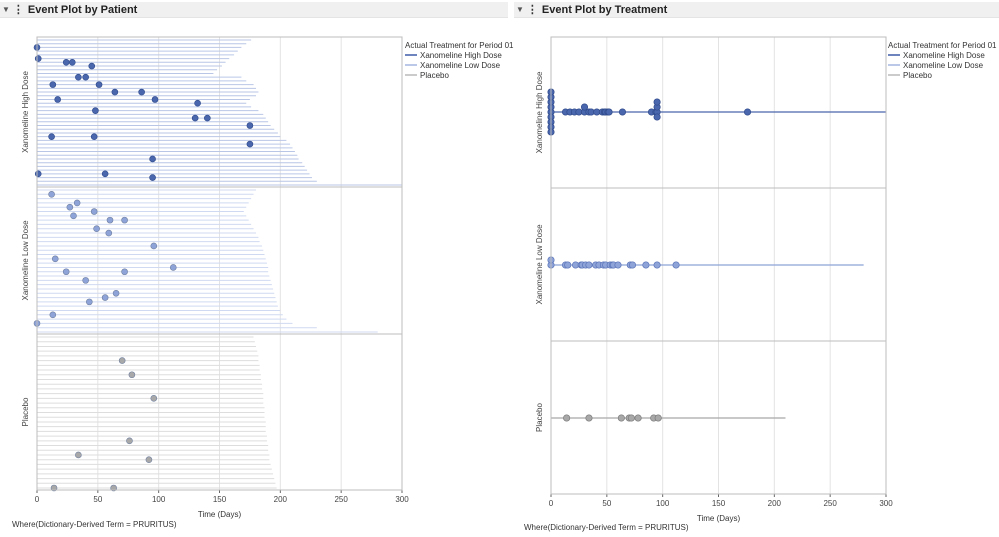 This screenshot has height=537, width=999. What do you see at coordinates (461, 55) in the screenshot?
I see `legend-item: Xanomeline High Dose` at bounding box center [461, 55].